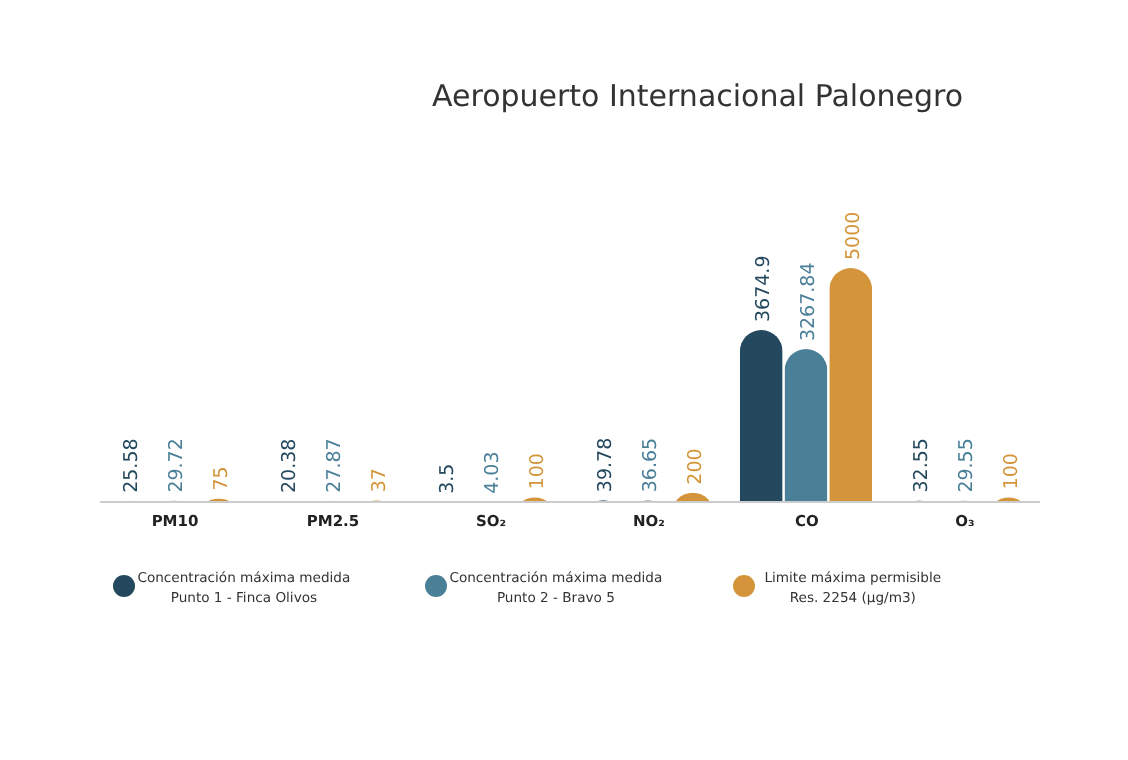 The image size is (1128, 760). Describe the element at coordinates (650, 465) in the screenshot. I see `data-label: 36.65` at that location.